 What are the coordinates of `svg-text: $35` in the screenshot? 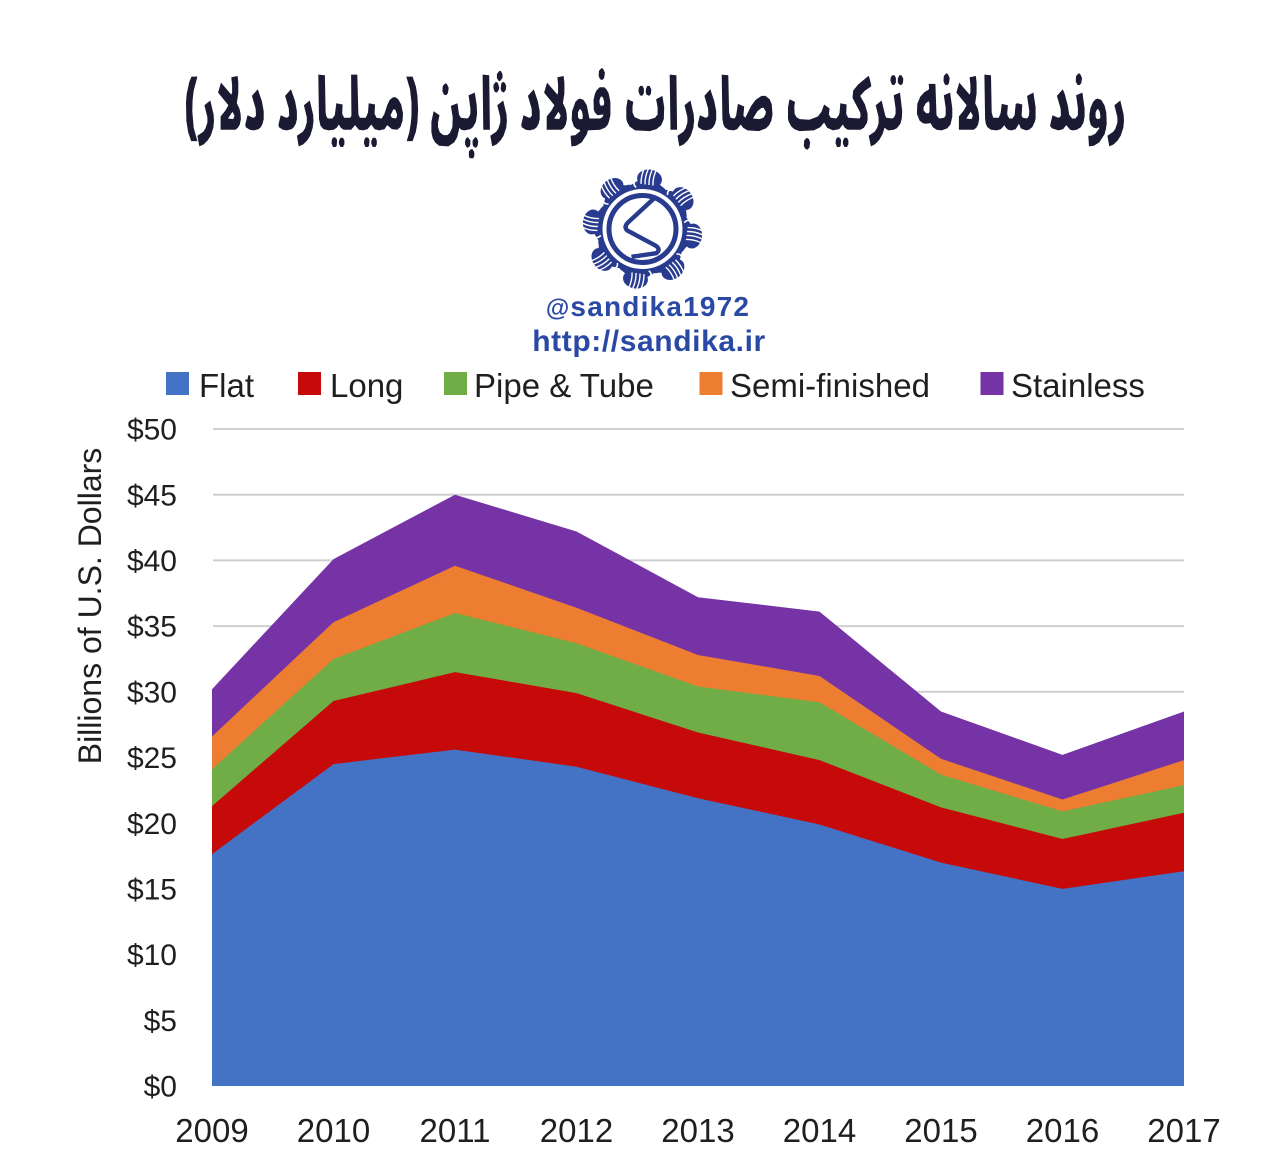 It's located at (152, 627).